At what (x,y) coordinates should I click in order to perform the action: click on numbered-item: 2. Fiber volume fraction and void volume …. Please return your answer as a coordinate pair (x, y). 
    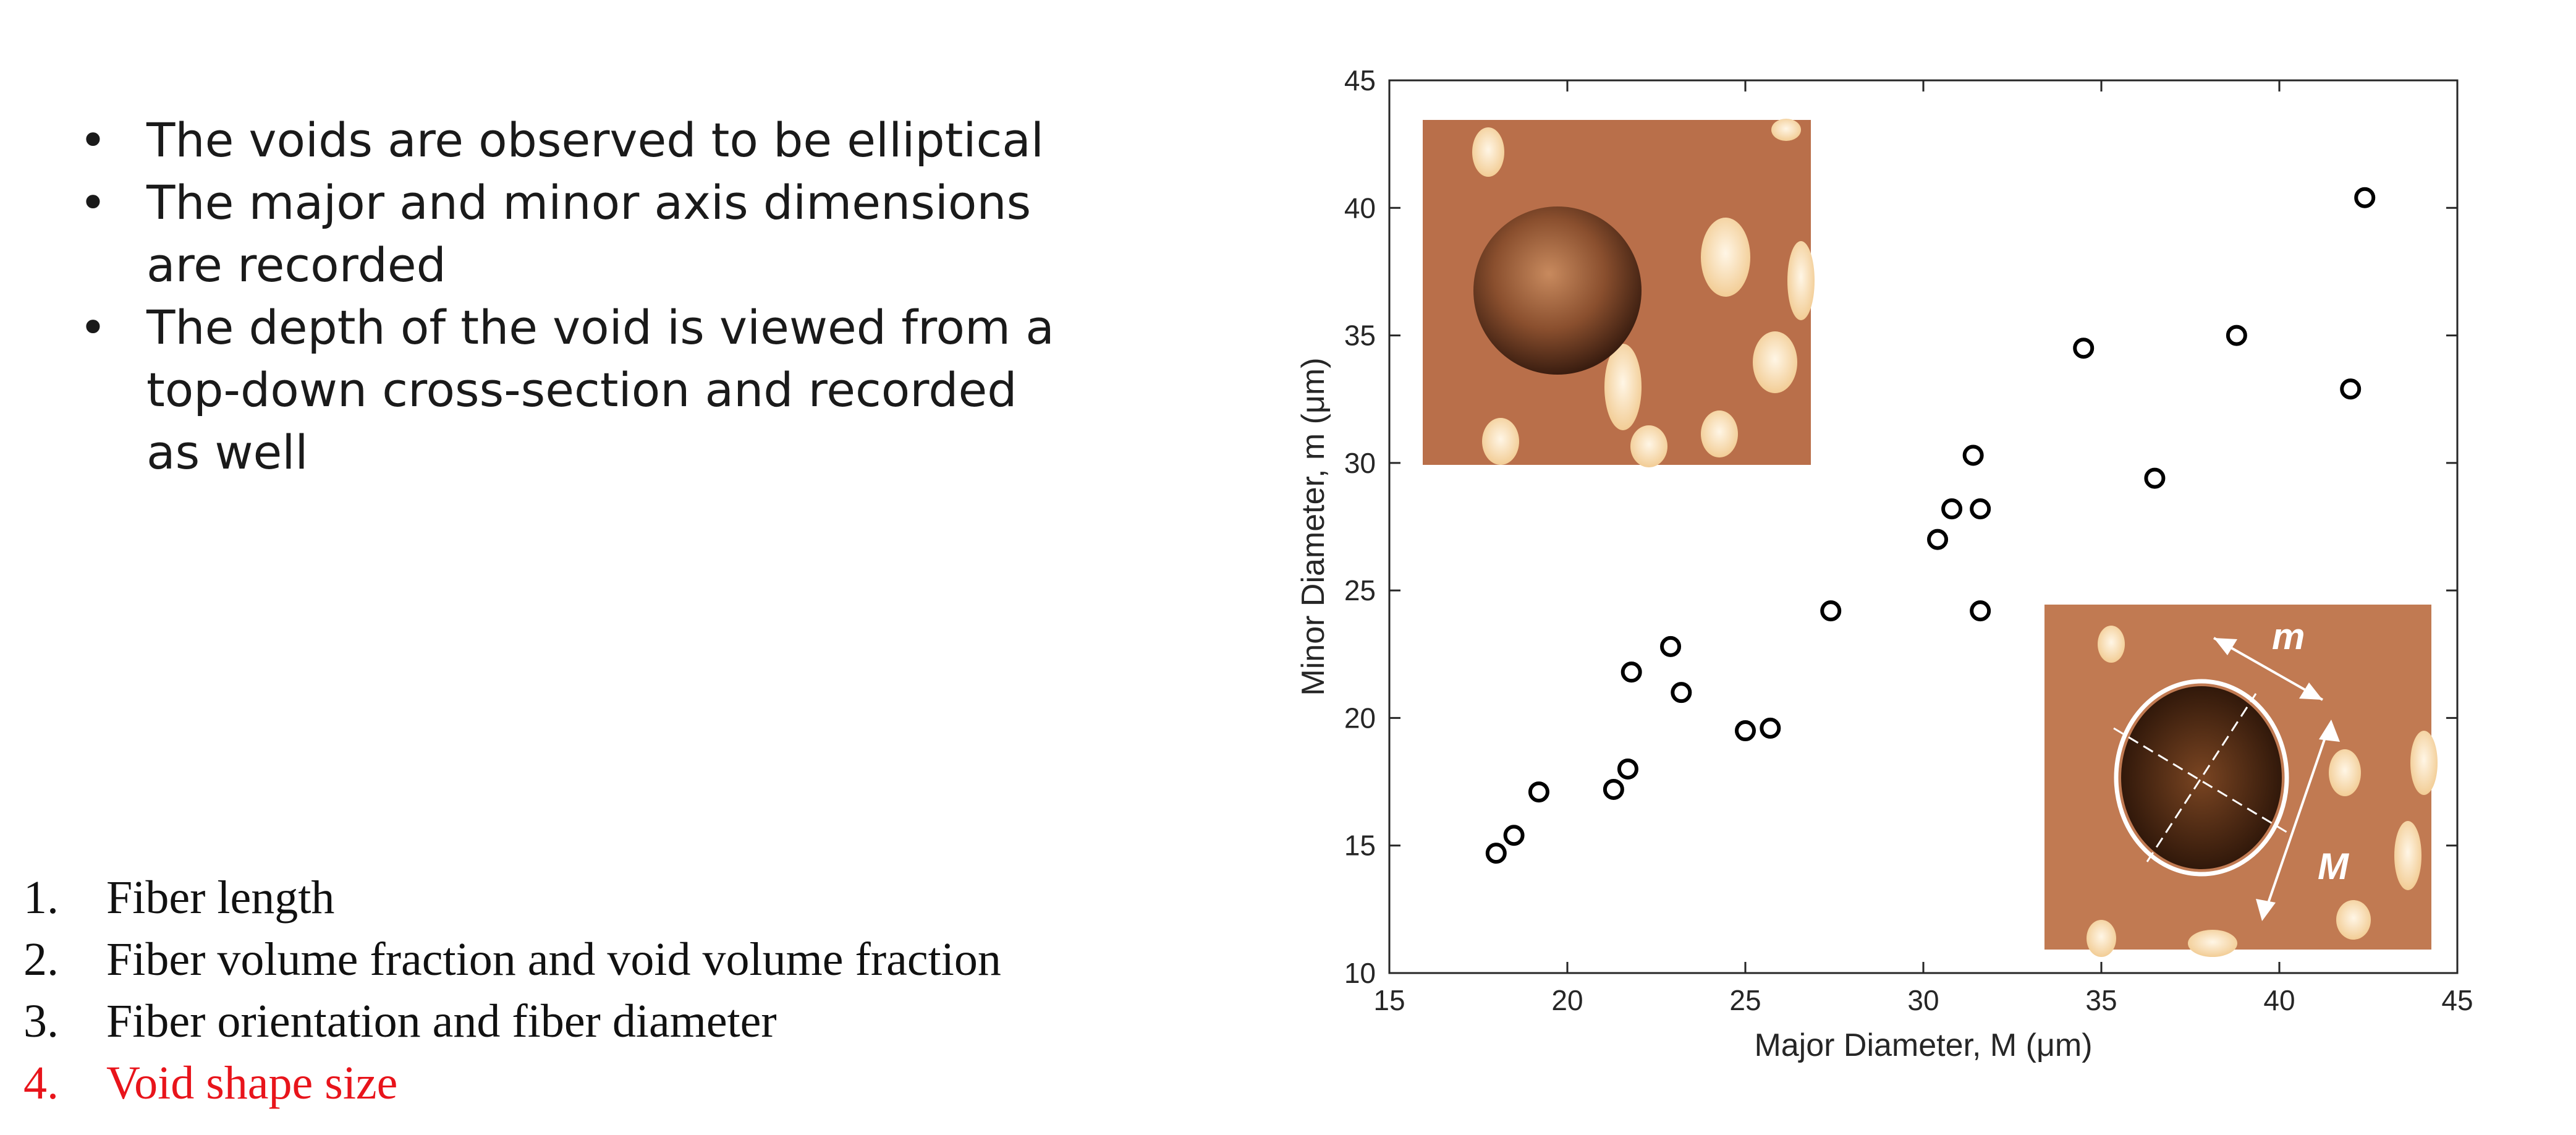
    Looking at the image, I should click on (512, 959).